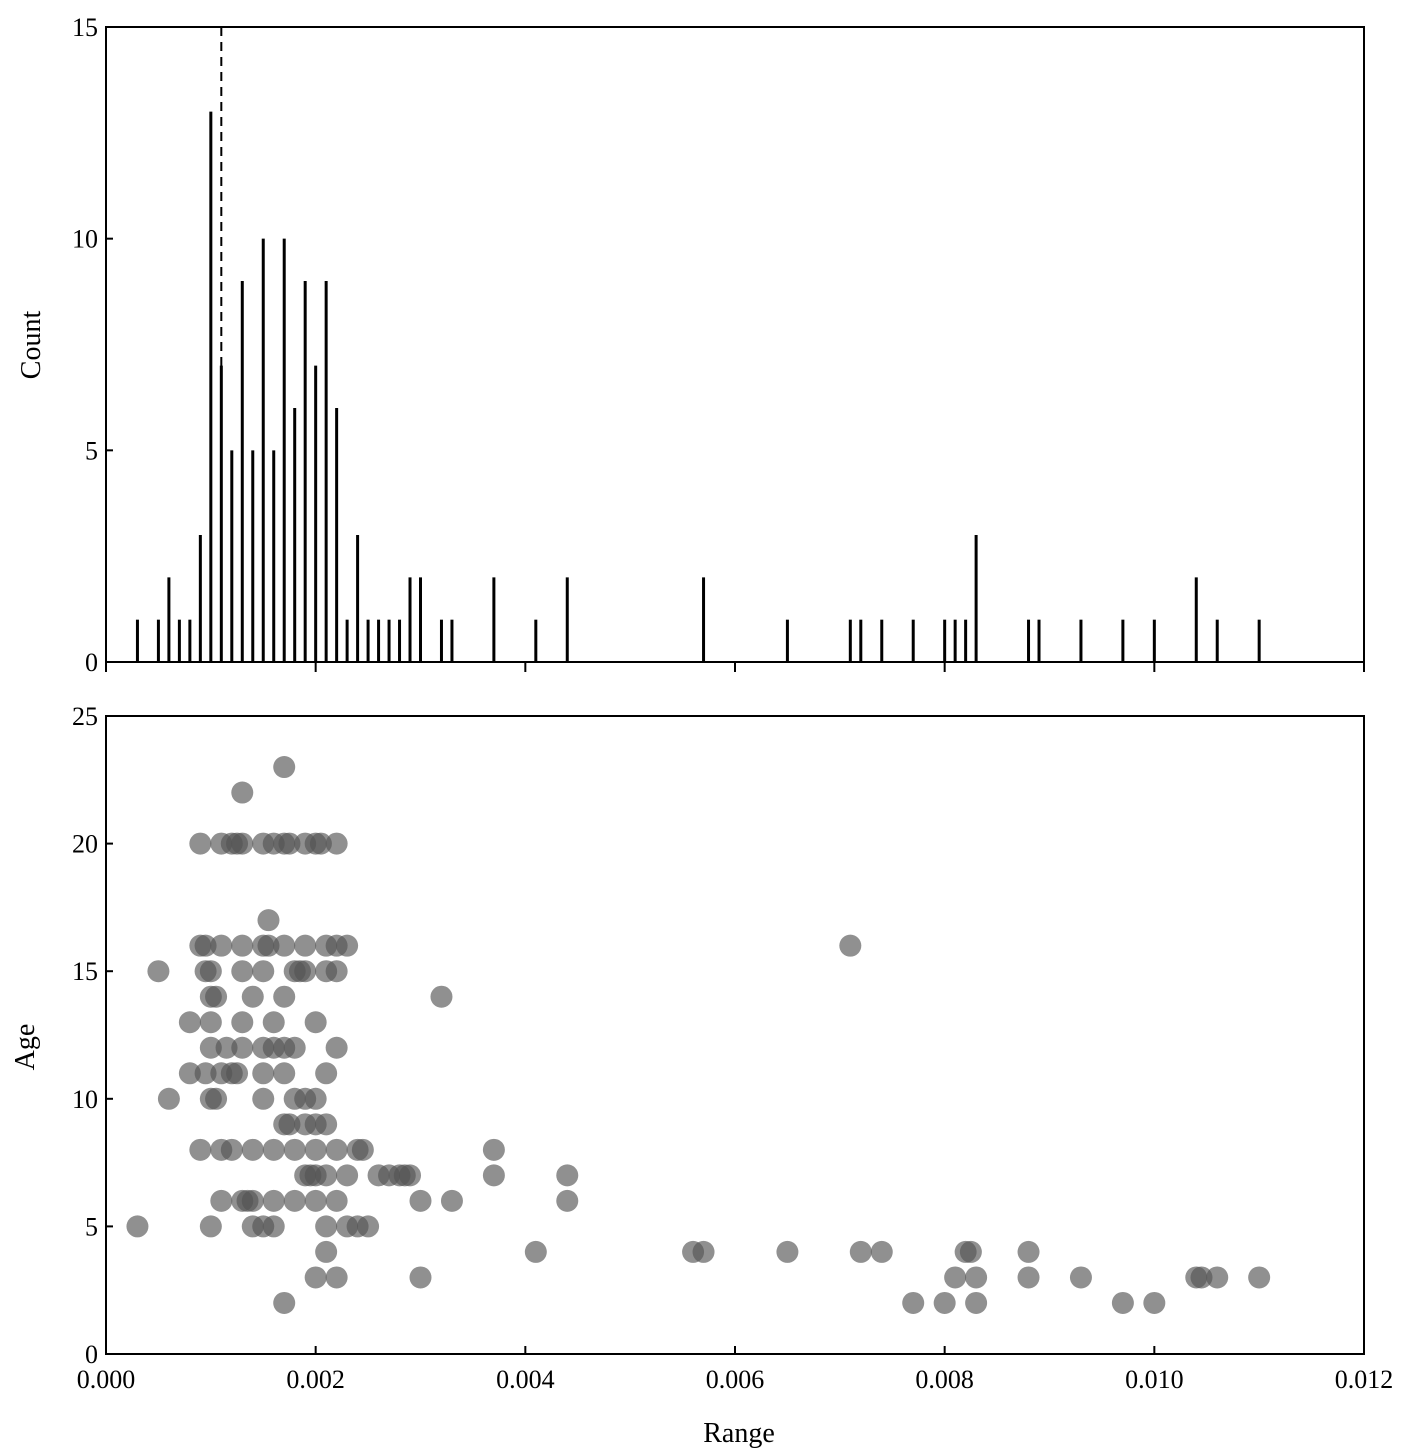  What do you see at coordinates (944, 1379) in the screenshot?
I see `x-tick-label: 0.008` at bounding box center [944, 1379].